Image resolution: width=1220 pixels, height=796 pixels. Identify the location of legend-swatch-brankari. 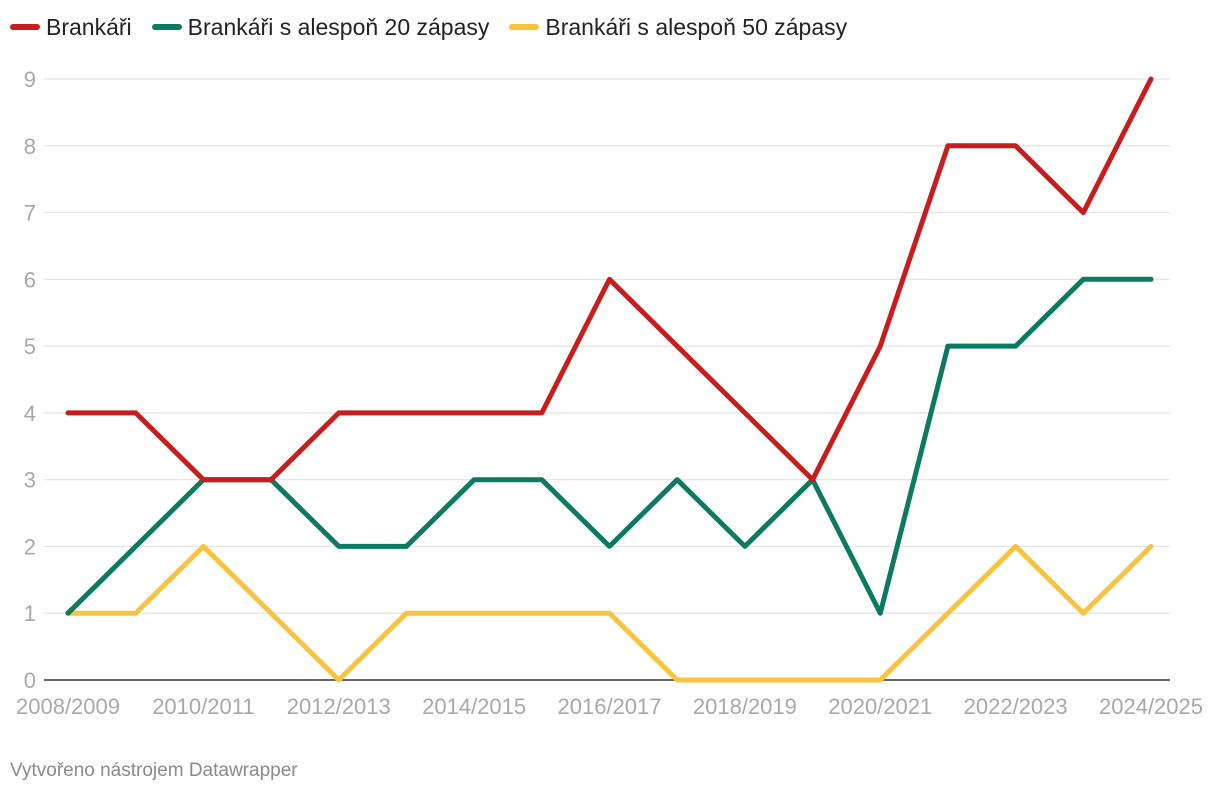
(25, 27).